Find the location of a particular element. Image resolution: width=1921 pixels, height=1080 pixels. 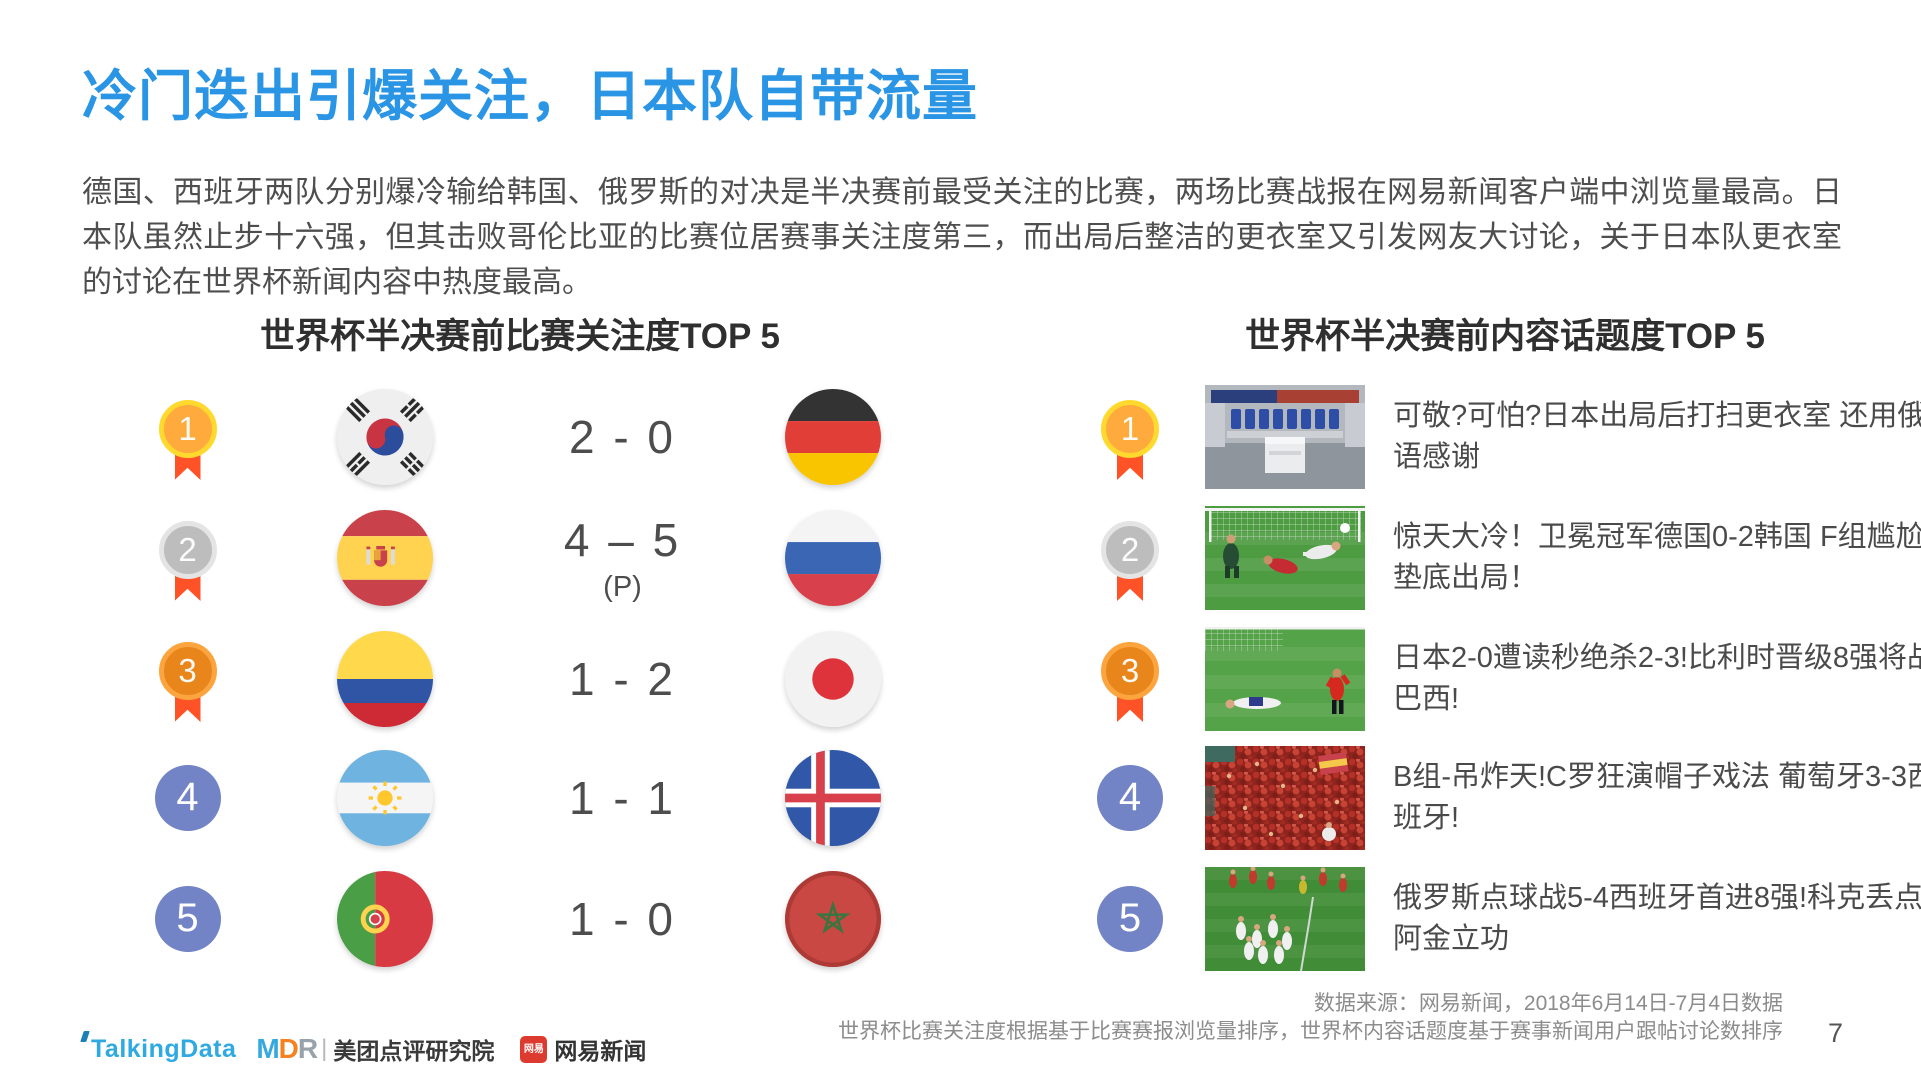

match-score: 4 – 5 is located at coordinates (622, 539).